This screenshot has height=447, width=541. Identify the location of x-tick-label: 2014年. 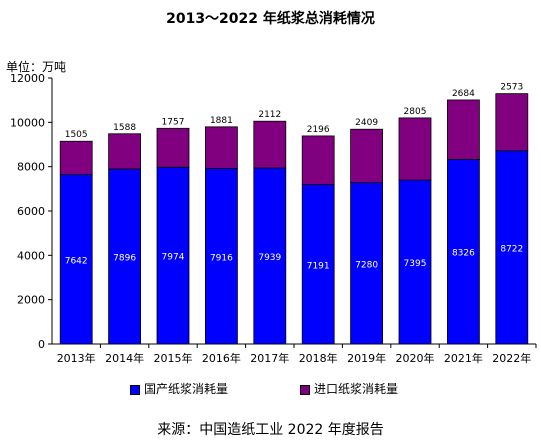
(124, 358).